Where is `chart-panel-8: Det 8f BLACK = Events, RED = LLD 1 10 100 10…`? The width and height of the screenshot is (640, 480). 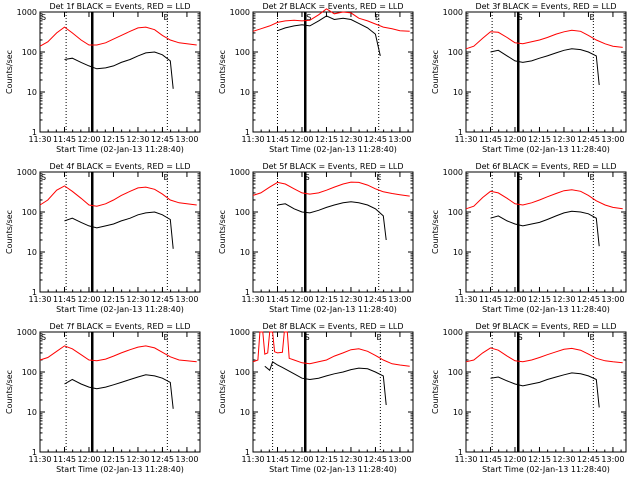 chart-panel-8: Det 8f BLACK = Events, RED = LLD 1 10 100 10… is located at coordinates (316, 398).